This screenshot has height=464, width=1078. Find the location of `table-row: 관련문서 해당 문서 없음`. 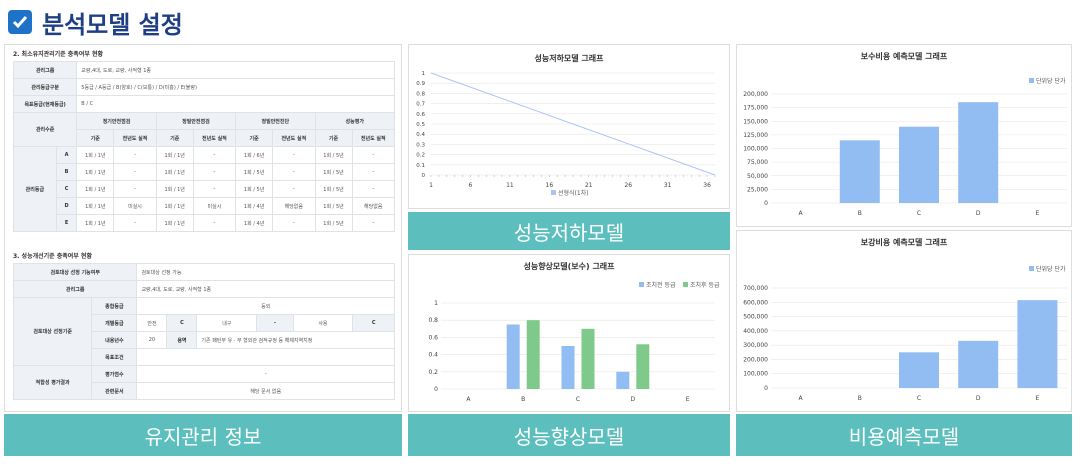

table-row: 관련문서 해당 문서 없음 is located at coordinates (204, 391).